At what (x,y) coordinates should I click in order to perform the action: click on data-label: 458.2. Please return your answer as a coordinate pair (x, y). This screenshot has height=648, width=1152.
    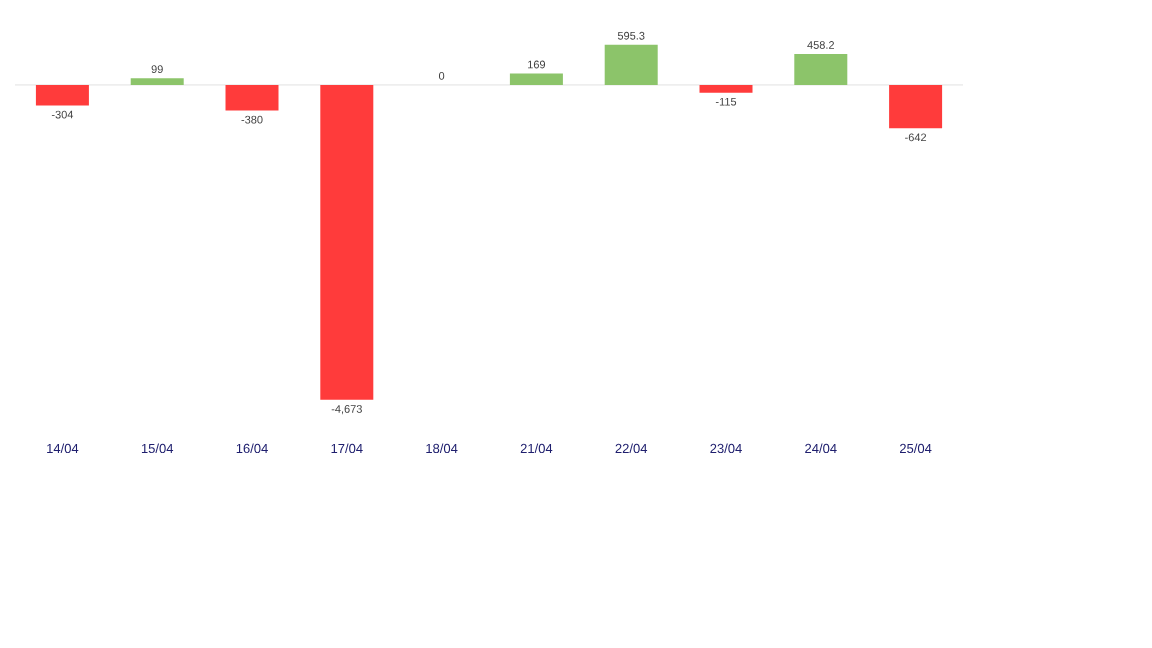
    Looking at the image, I should click on (821, 45).